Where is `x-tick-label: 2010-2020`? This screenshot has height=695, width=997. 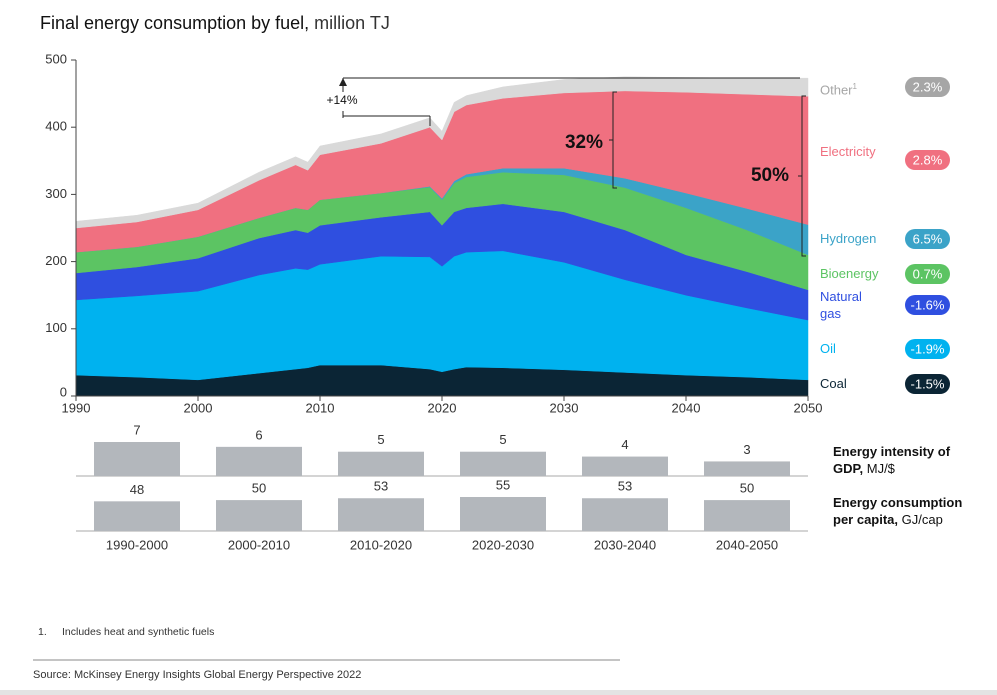 x-tick-label: 2010-2020 is located at coordinates (381, 544).